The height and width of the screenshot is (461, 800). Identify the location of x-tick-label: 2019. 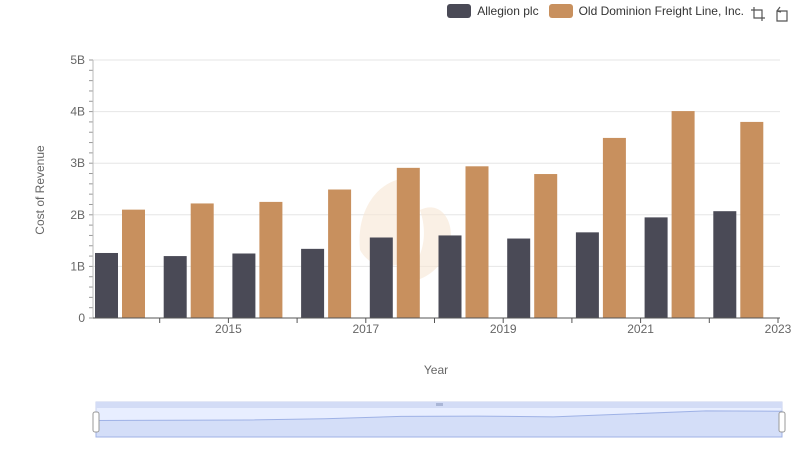
(503, 329).